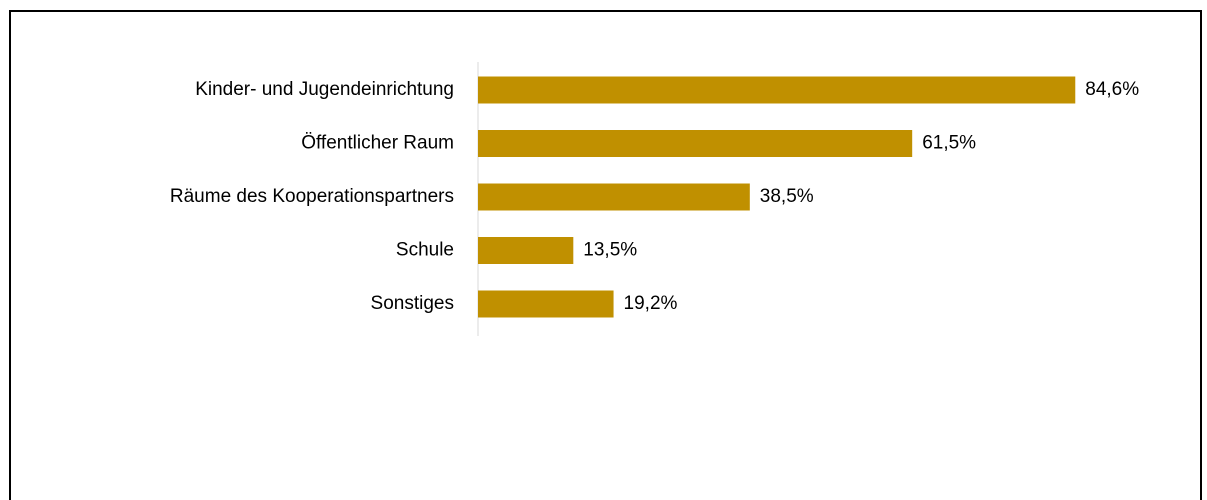 This screenshot has width=1207, height=500. I want to click on category-label-kinder-und-jugendeinrichtung: Kinder- und Jugendeinrichtung, so click(324, 89).